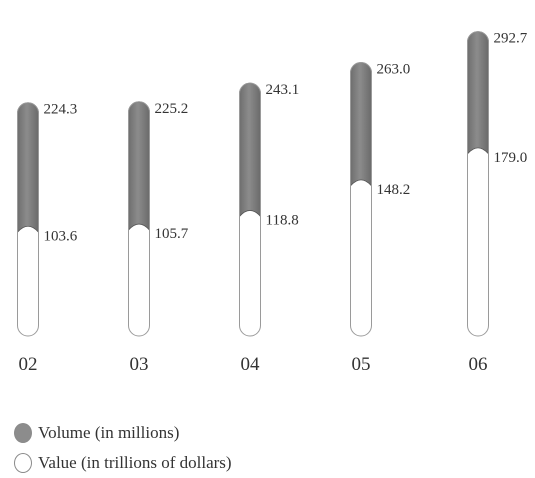  I want to click on label-value-03: 105.7, so click(172, 234).